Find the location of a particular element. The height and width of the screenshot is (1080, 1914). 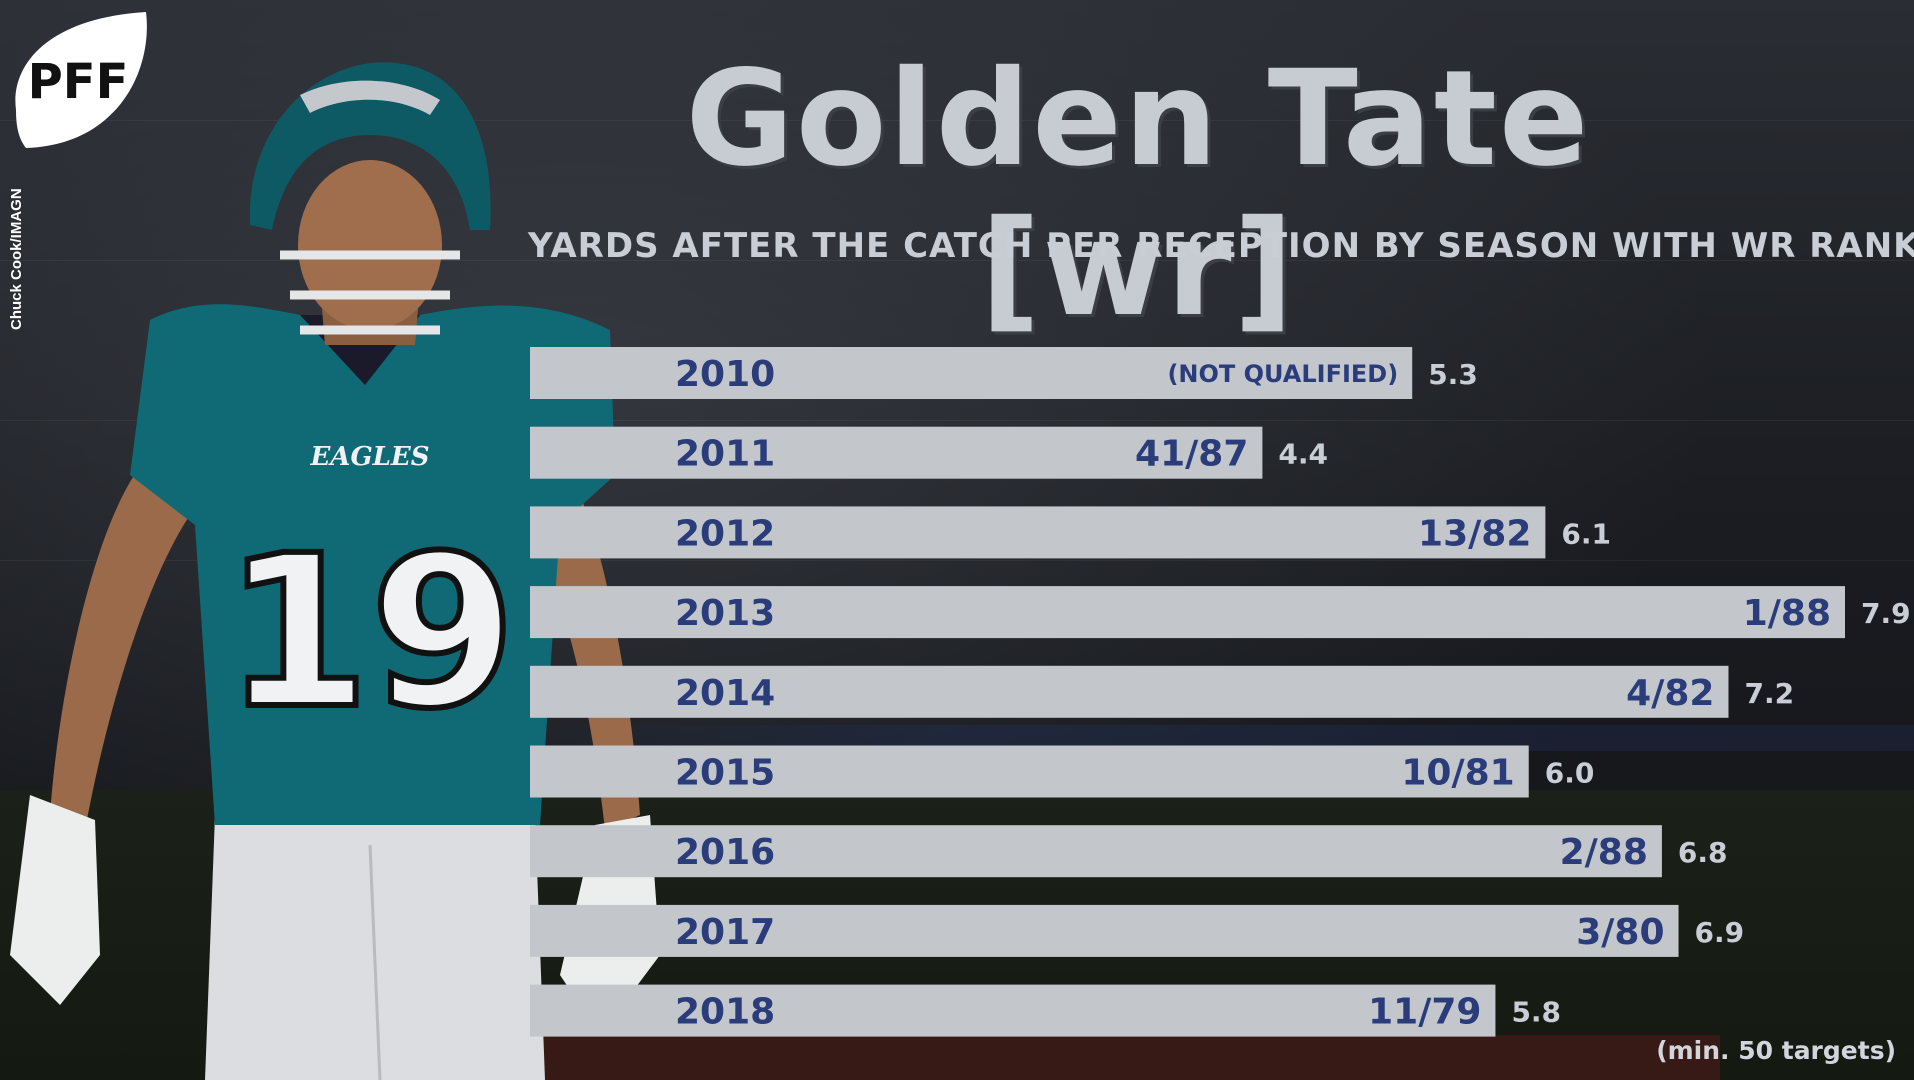

bar-2016 is located at coordinates (1096, 851).